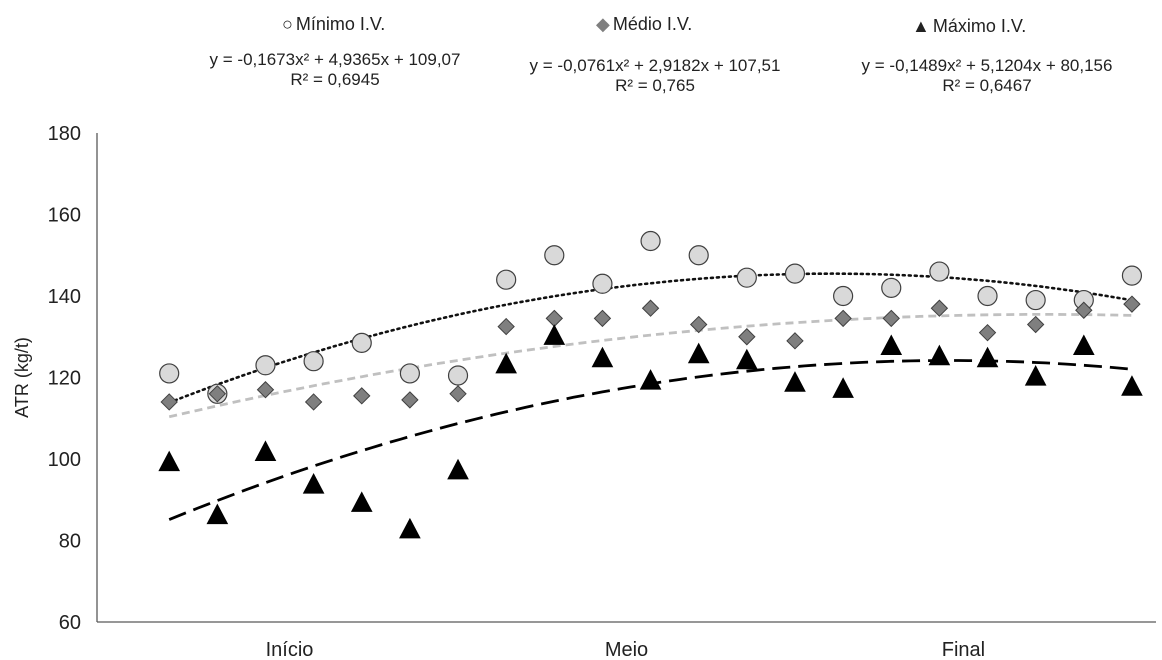 This screenshot has height=660, width=1162. Describe the element at coordinates (963, 649) in the screenshot. I see `x-category-label: Final` at that location.